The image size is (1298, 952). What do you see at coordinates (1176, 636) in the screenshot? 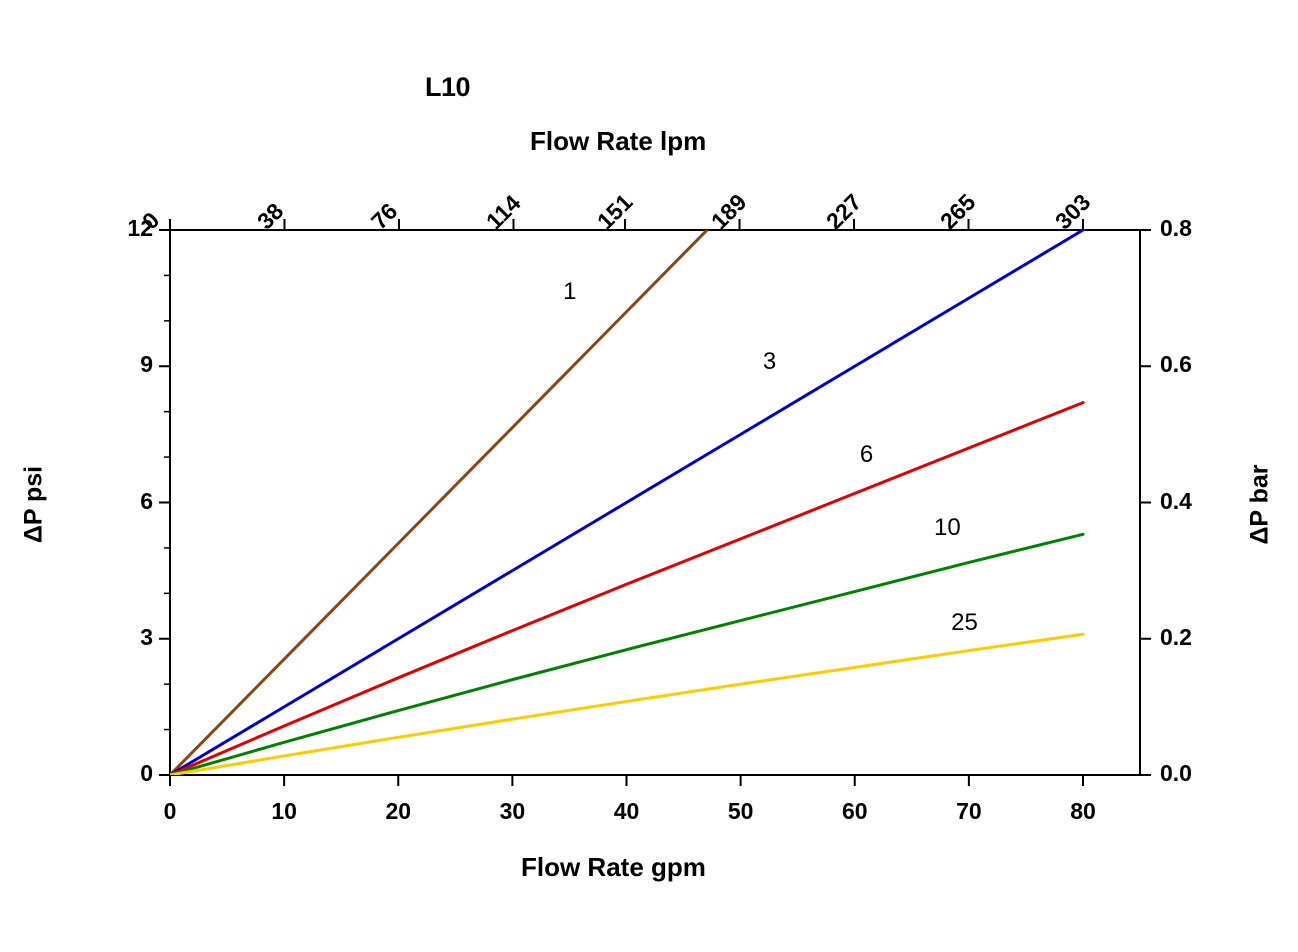
I see `right-tick-label: 0.2` at bounding box center [1176, 636].